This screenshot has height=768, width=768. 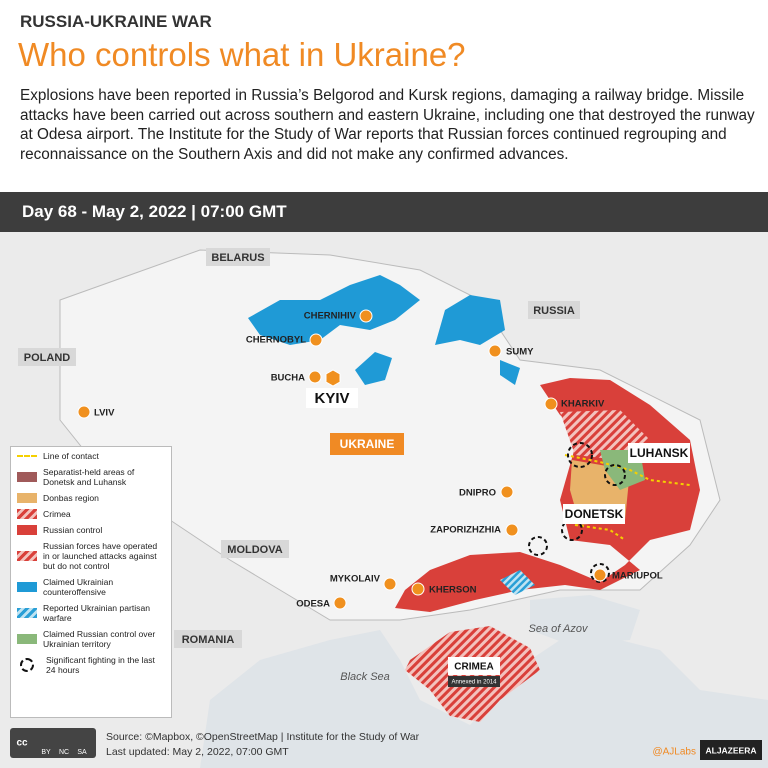 I want to click on sea, so click(x=484, y=699).